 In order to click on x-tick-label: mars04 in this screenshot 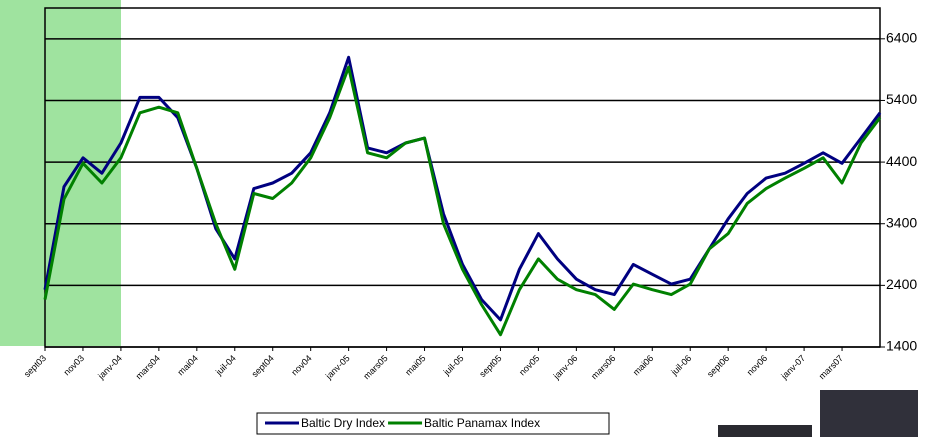, I will do `click(148, 367)`.